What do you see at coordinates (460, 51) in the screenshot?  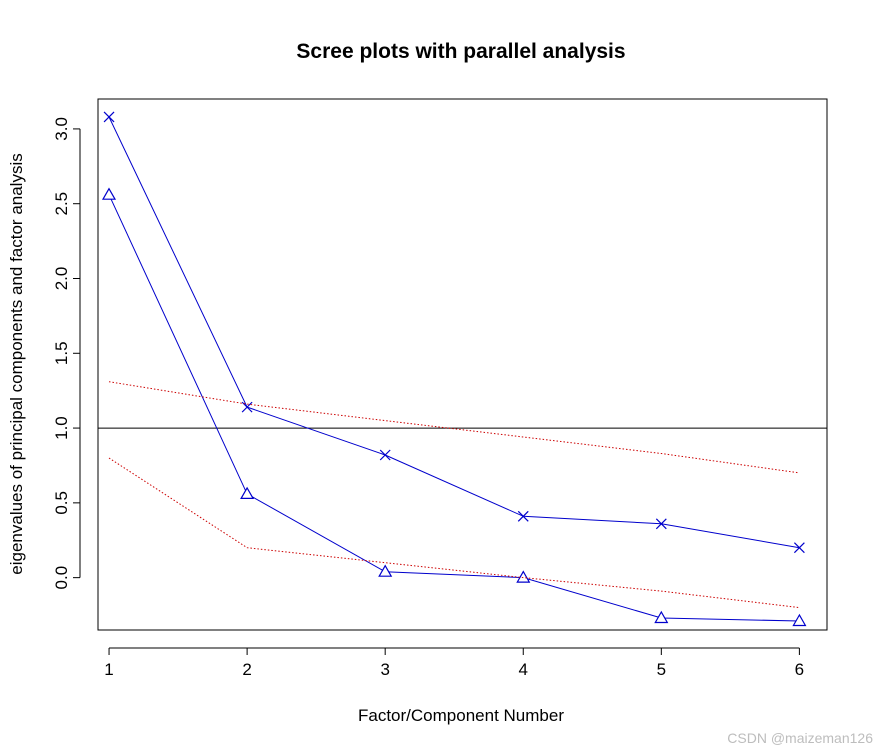 I see `chart-title: Scree plots with parallel analysis` at bounding box center [460, 51].